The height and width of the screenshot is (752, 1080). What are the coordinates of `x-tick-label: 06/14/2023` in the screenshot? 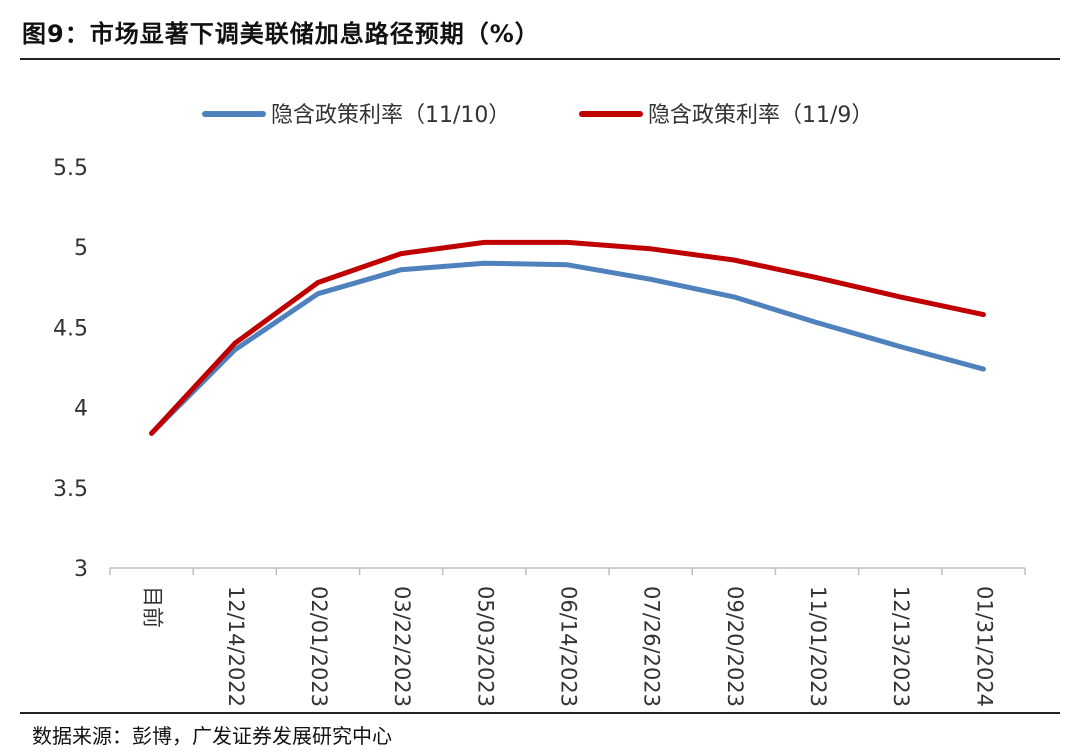 It's located at (569, 646).